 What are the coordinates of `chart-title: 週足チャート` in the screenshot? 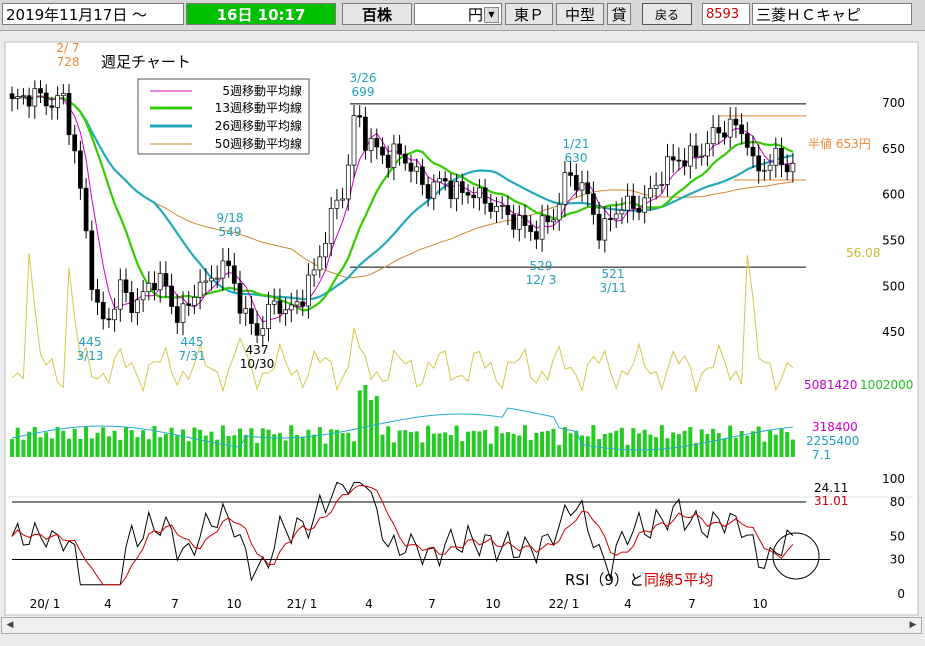 It's located at (146, 62).